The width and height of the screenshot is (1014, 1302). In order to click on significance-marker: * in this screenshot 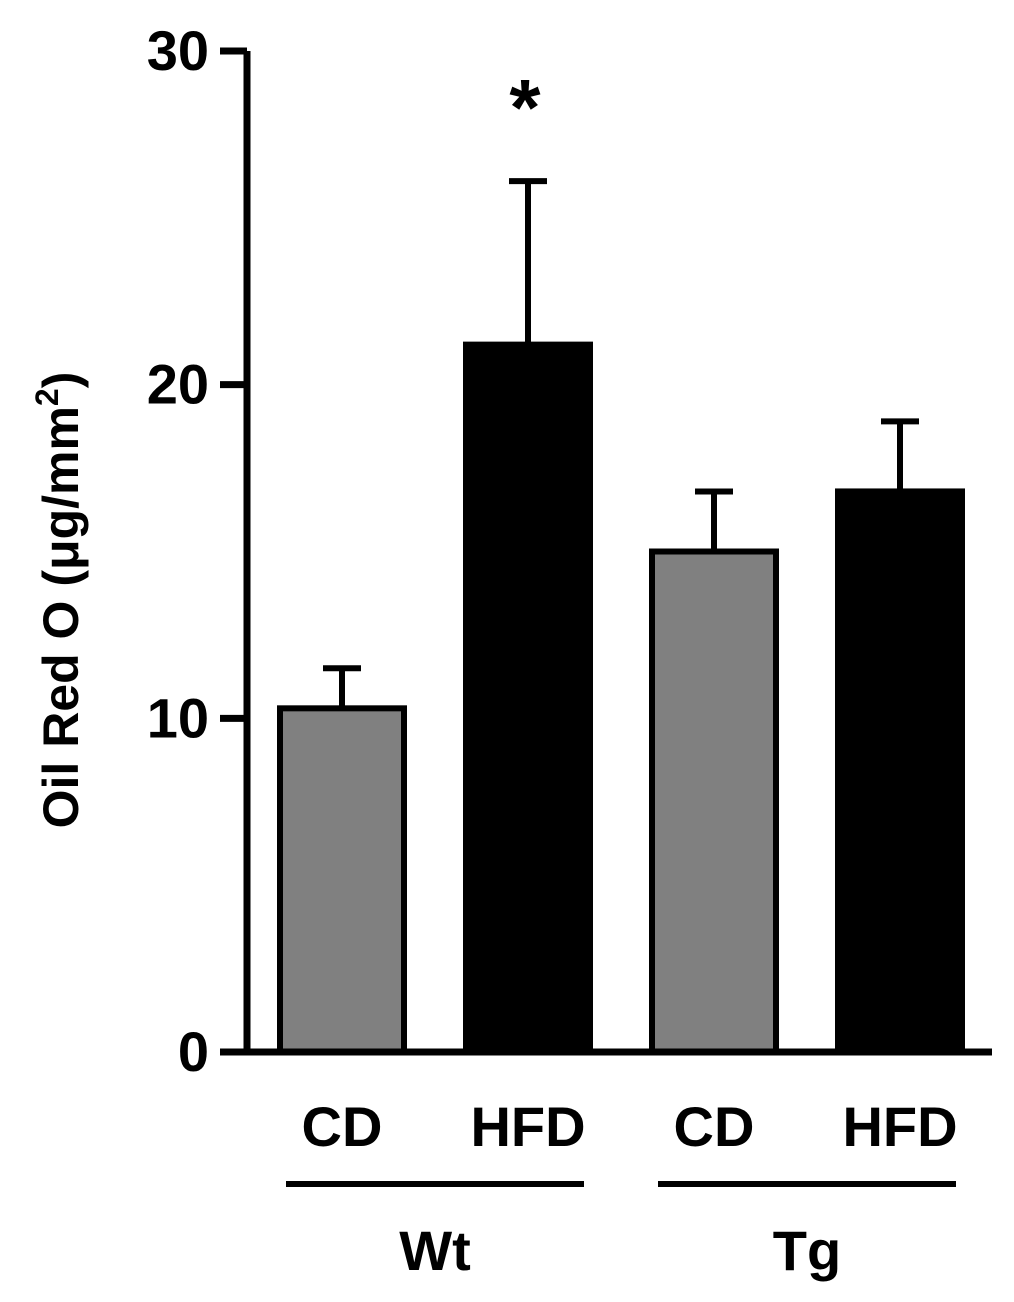, I will do `click(525, 107)`.